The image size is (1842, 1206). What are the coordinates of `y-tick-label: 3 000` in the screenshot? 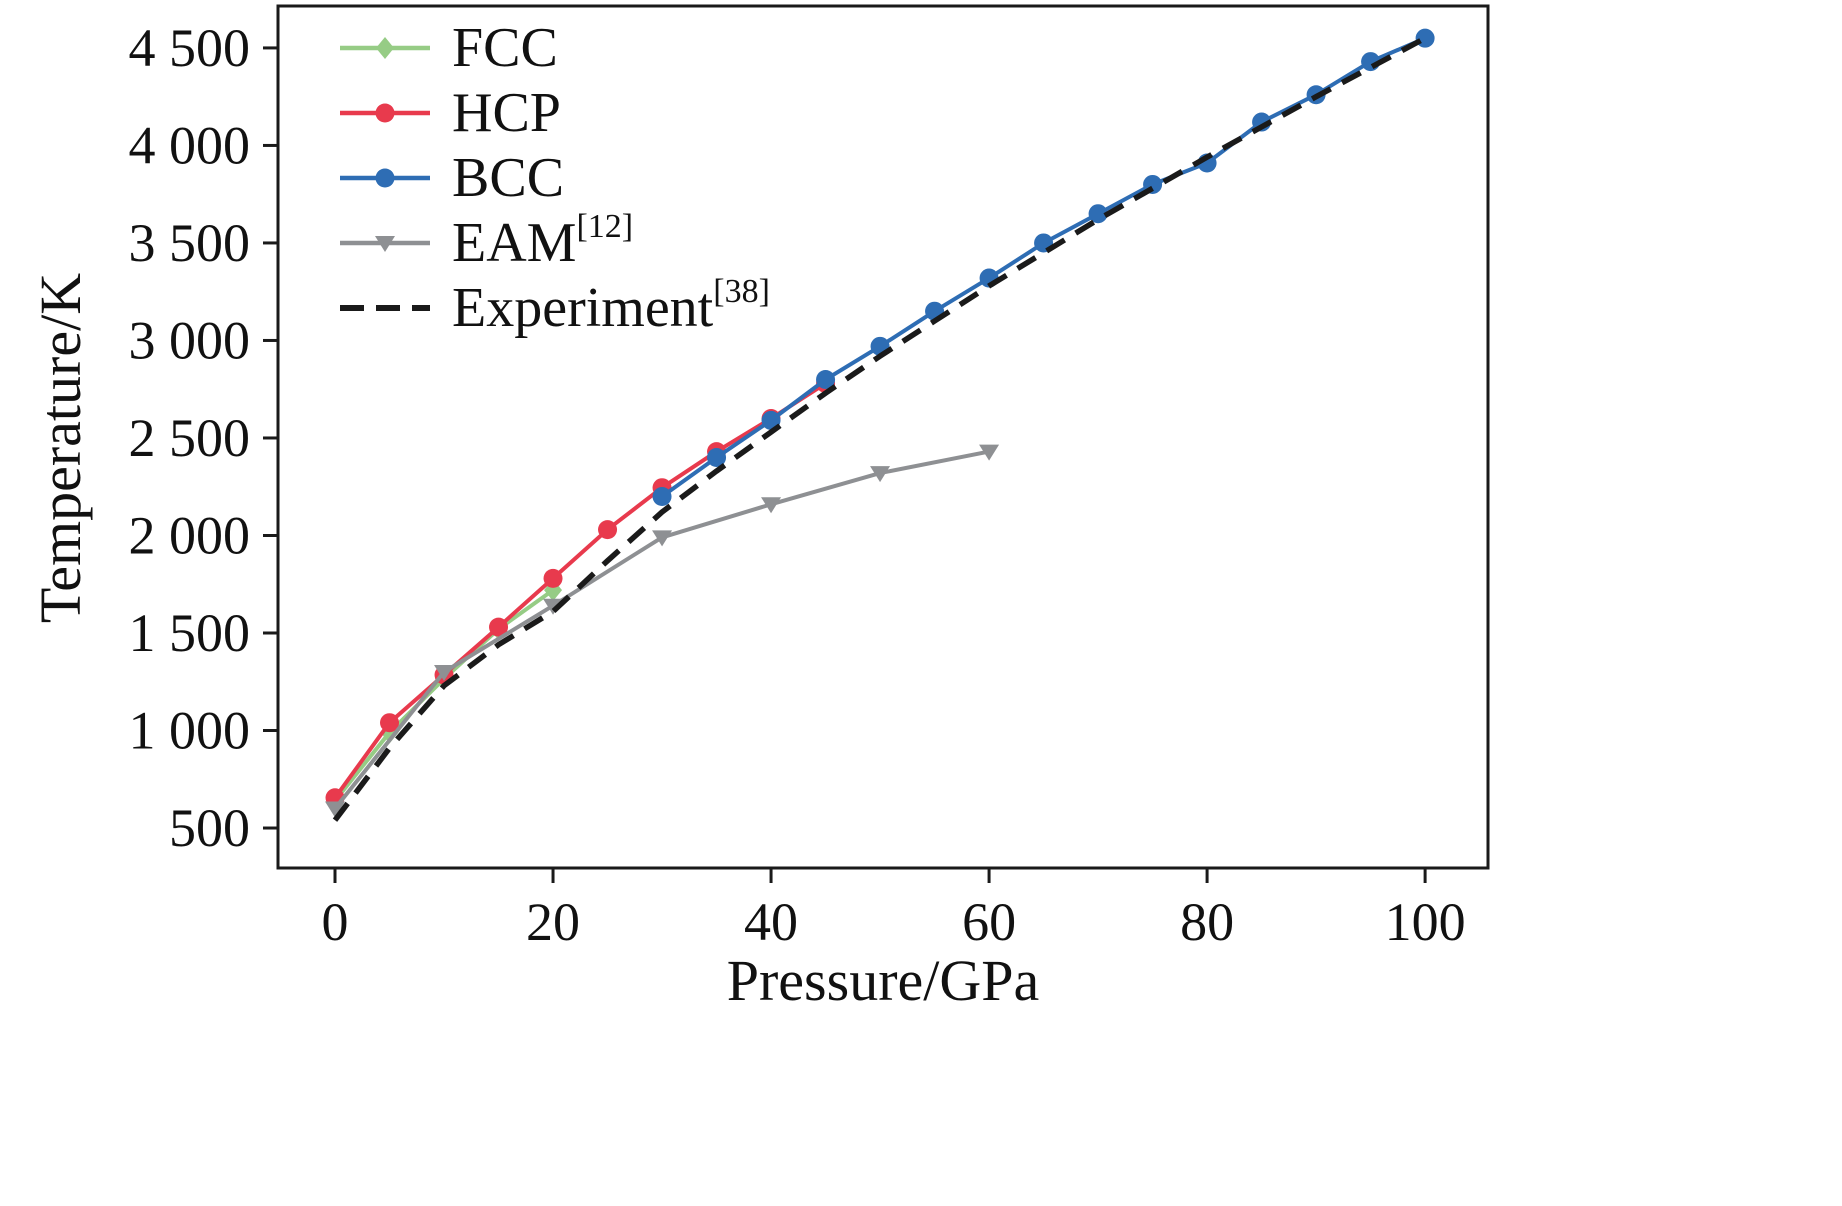 It's located at (190, 340).